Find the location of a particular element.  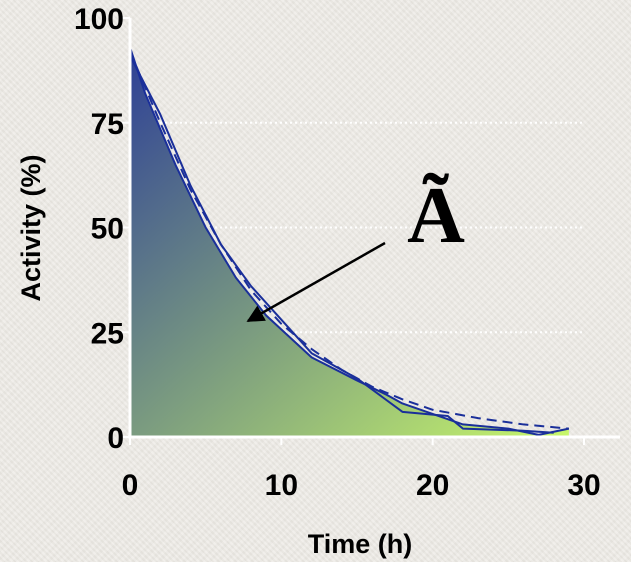

y-tick-label-0: 0 is located at coordinates (115, 438).